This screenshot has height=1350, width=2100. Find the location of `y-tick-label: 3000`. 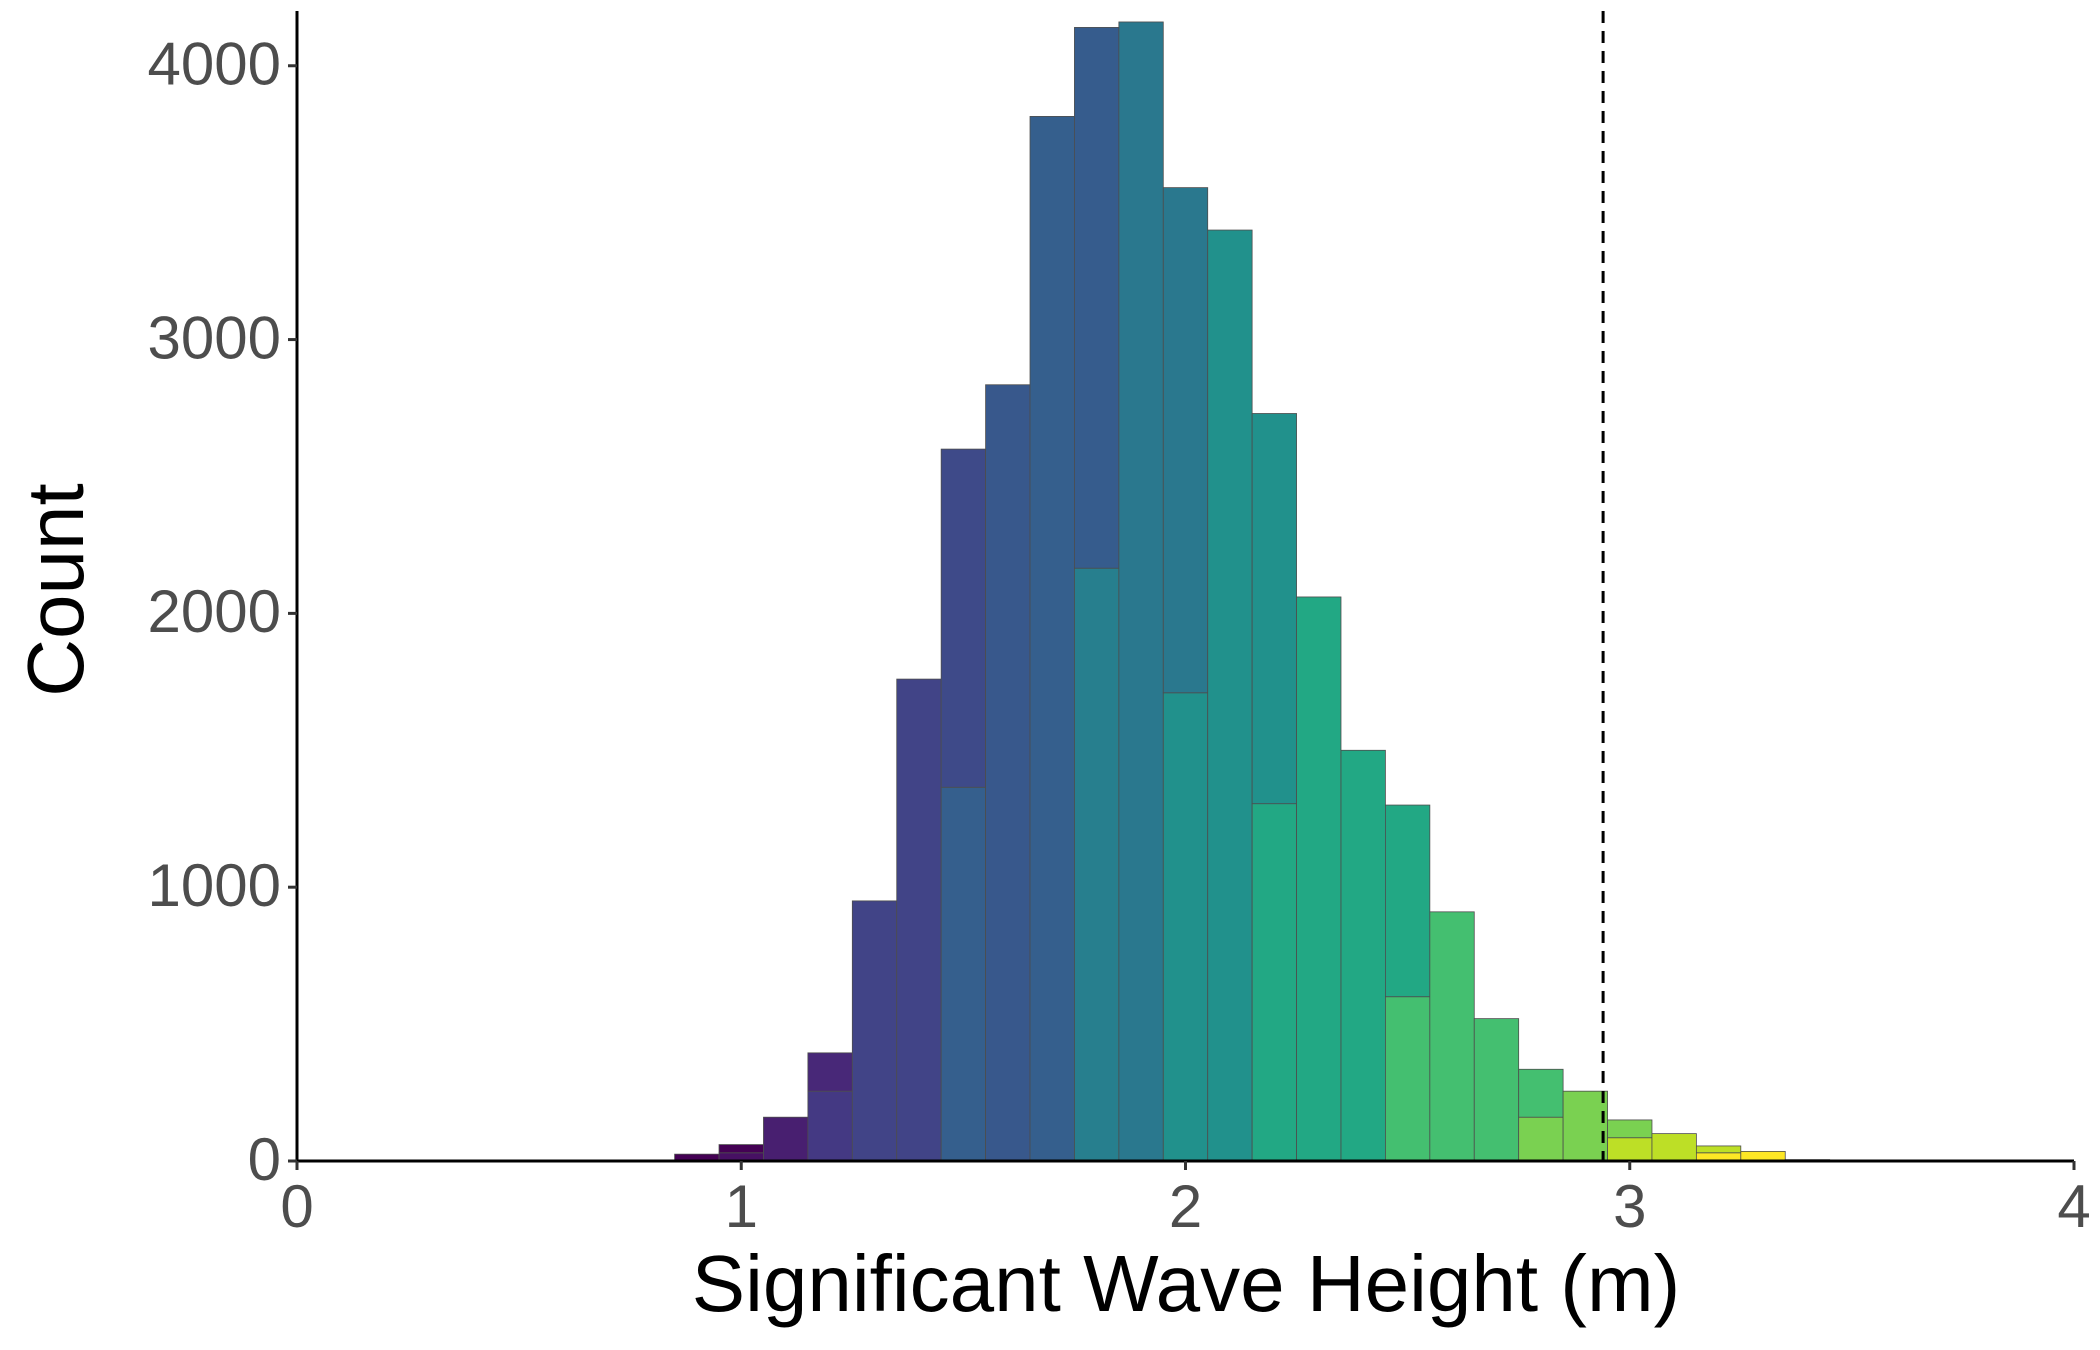

y-tick-label: 3000 is located at coordinates (214, 337).